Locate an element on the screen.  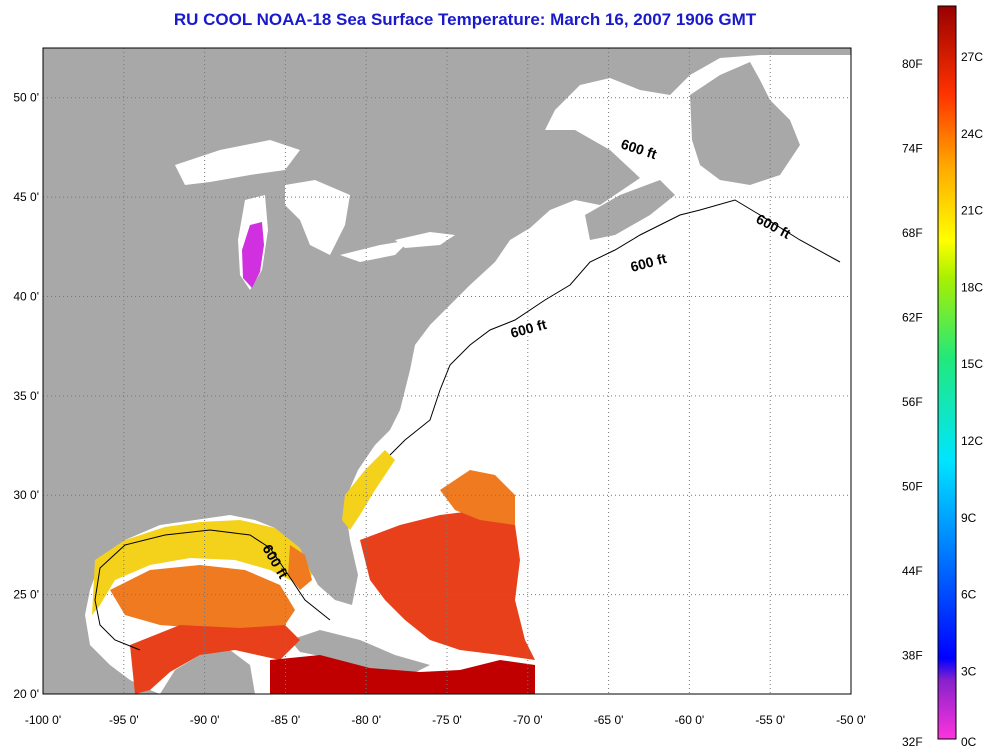
lon-tick-label: -60 0' is located at coordinates (690, 720).